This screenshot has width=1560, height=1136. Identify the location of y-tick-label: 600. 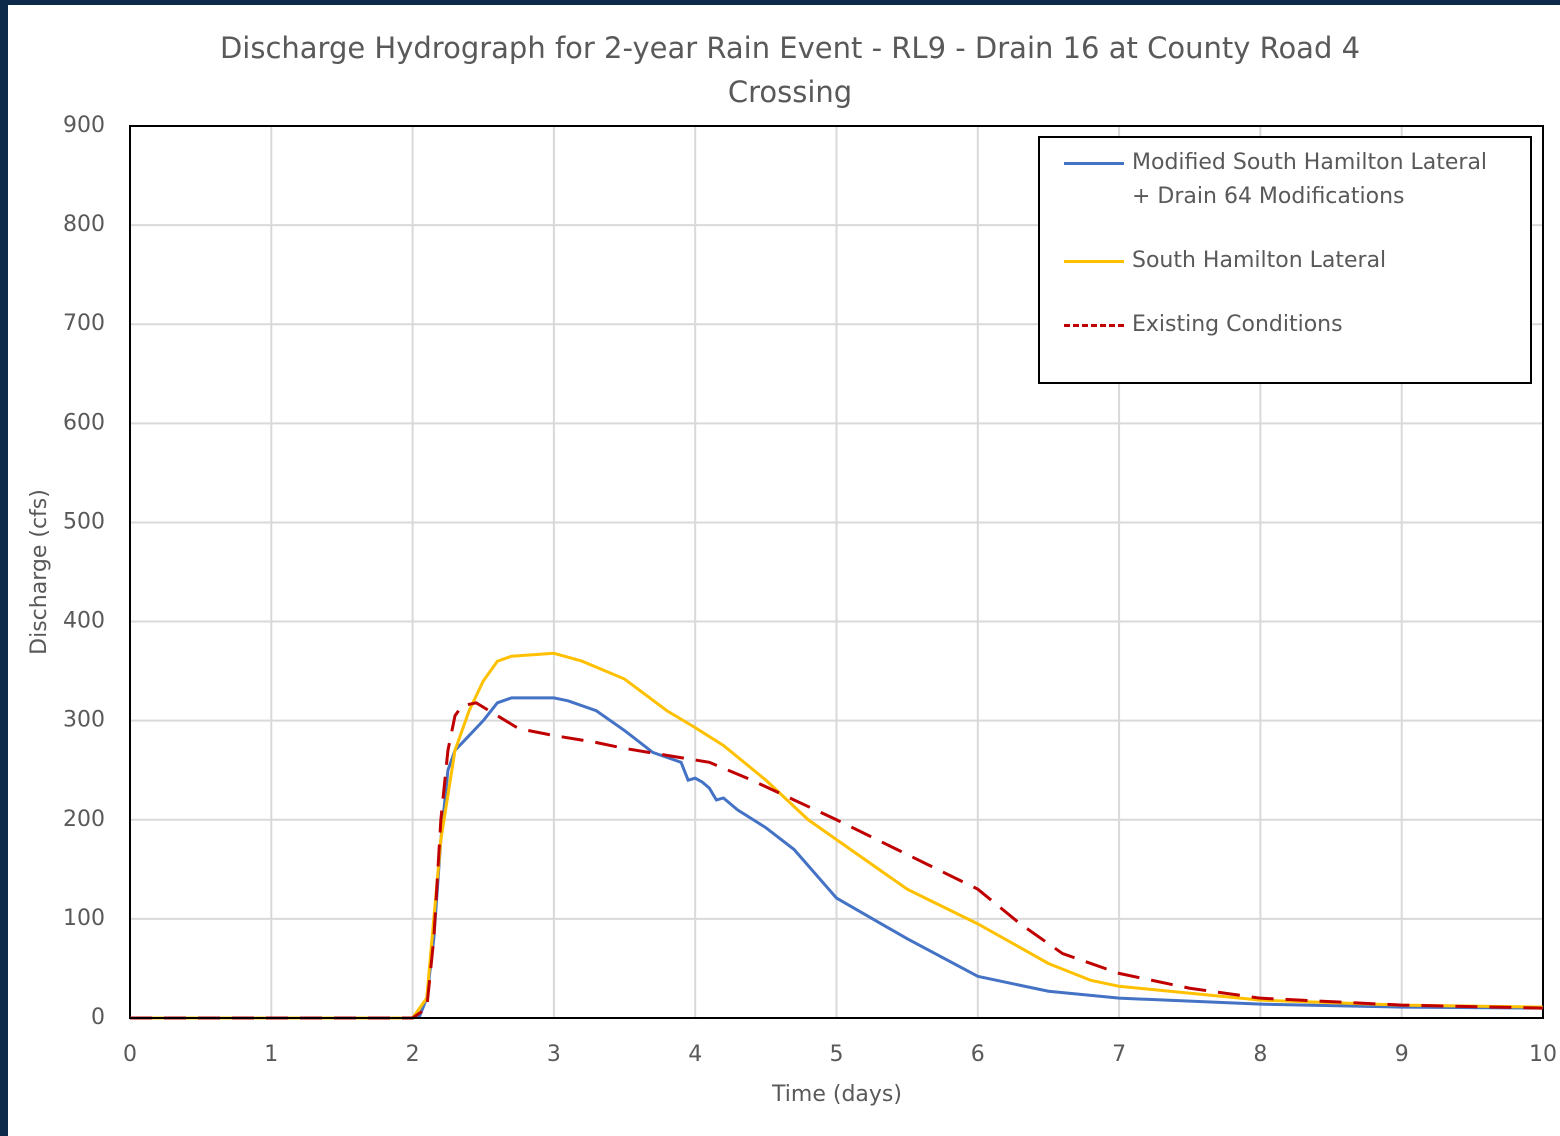
(84, 422).